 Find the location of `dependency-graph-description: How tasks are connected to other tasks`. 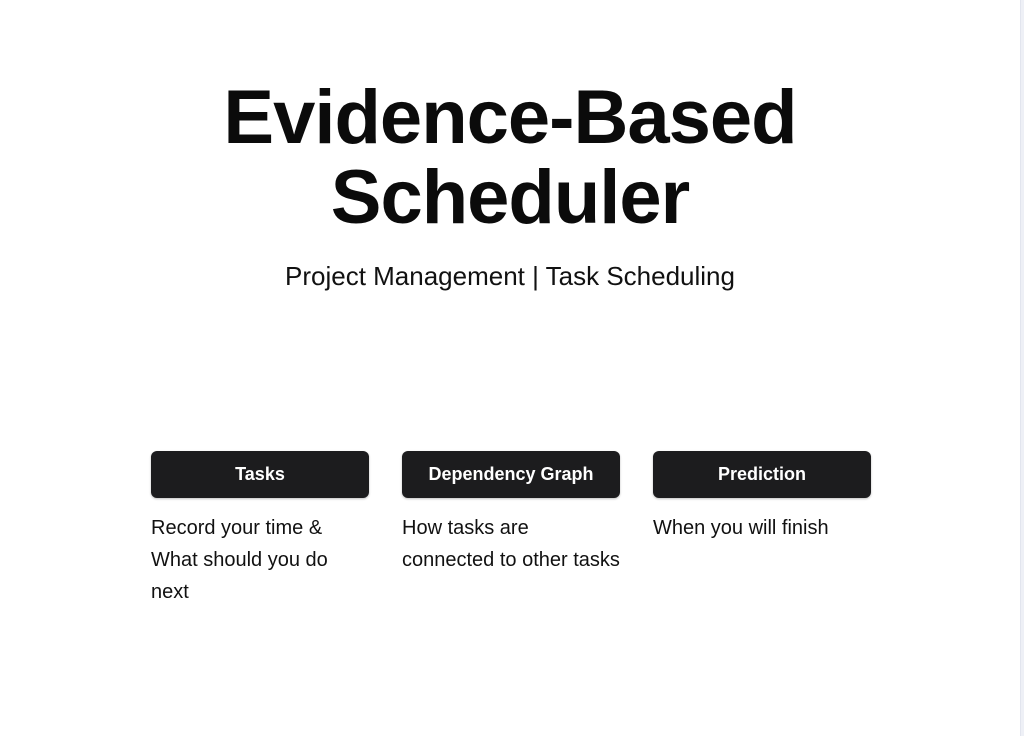

dependency-graph-description: How tasks are connected to other tasks is located at coordinates (511, 544).